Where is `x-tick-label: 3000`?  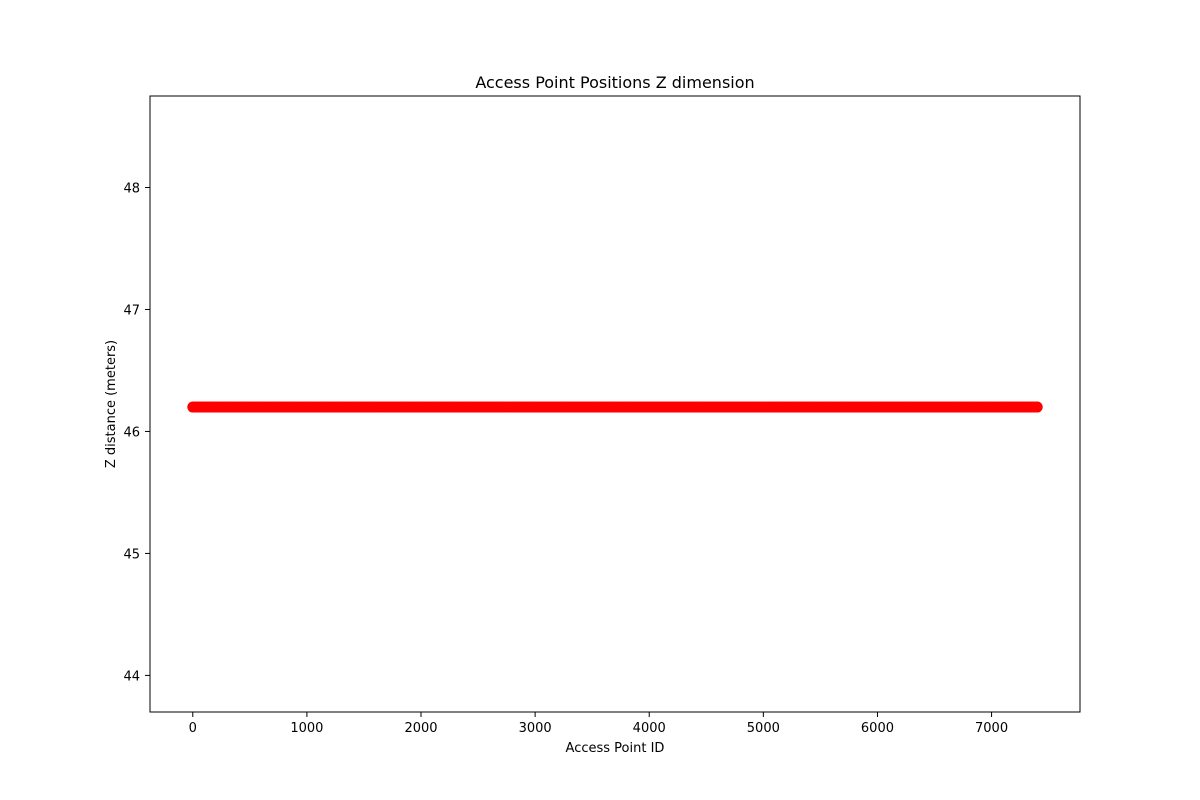
x-tick-label: 3000 is located at coordinates (535, 728).